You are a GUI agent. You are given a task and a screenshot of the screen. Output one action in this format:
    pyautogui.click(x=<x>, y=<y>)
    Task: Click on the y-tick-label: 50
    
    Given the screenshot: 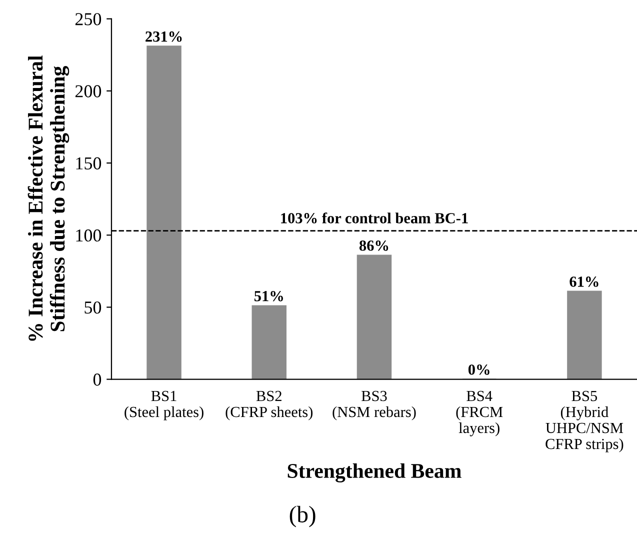 What is the action you would take?
    pyautogui.click(x=93, y=307)
    